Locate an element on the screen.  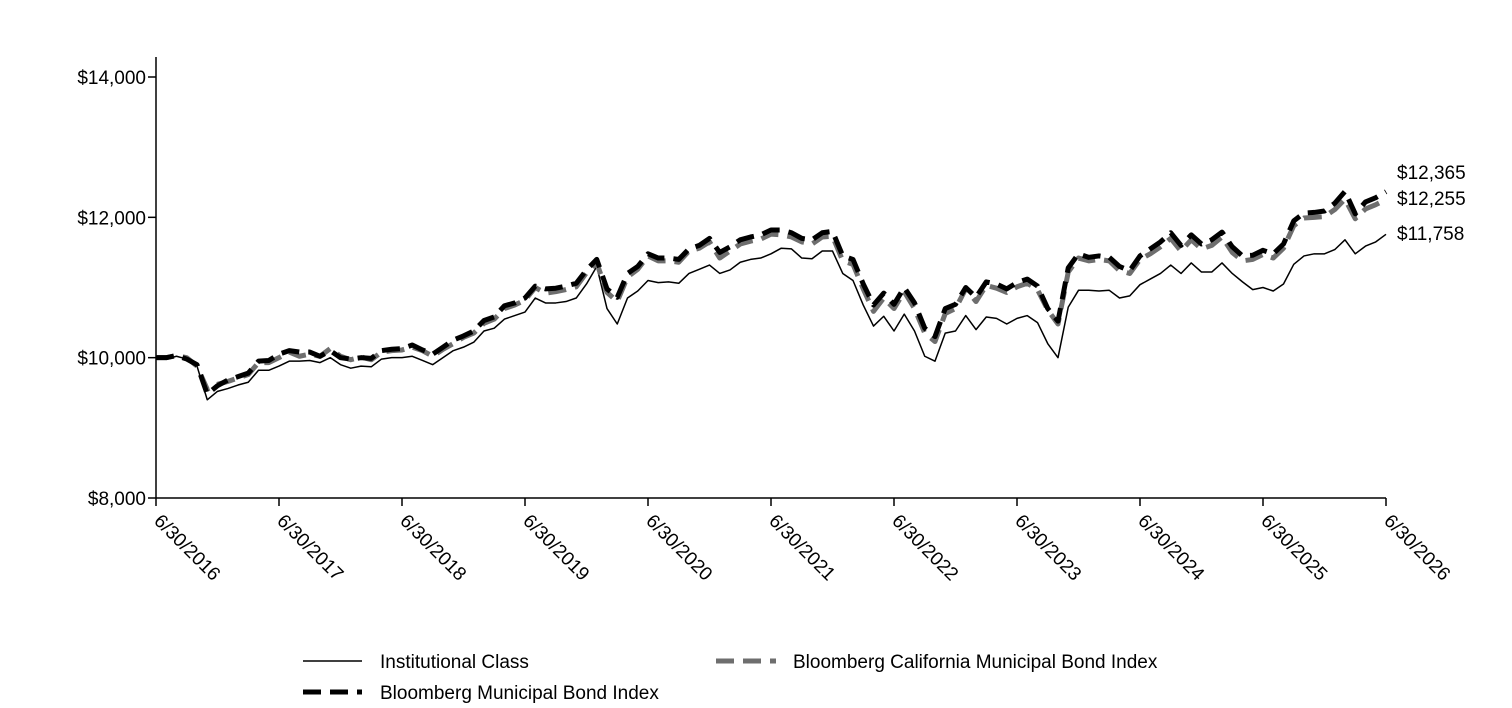
x-tick-label: 6/30/2019 is located at coordinates (555, 548).